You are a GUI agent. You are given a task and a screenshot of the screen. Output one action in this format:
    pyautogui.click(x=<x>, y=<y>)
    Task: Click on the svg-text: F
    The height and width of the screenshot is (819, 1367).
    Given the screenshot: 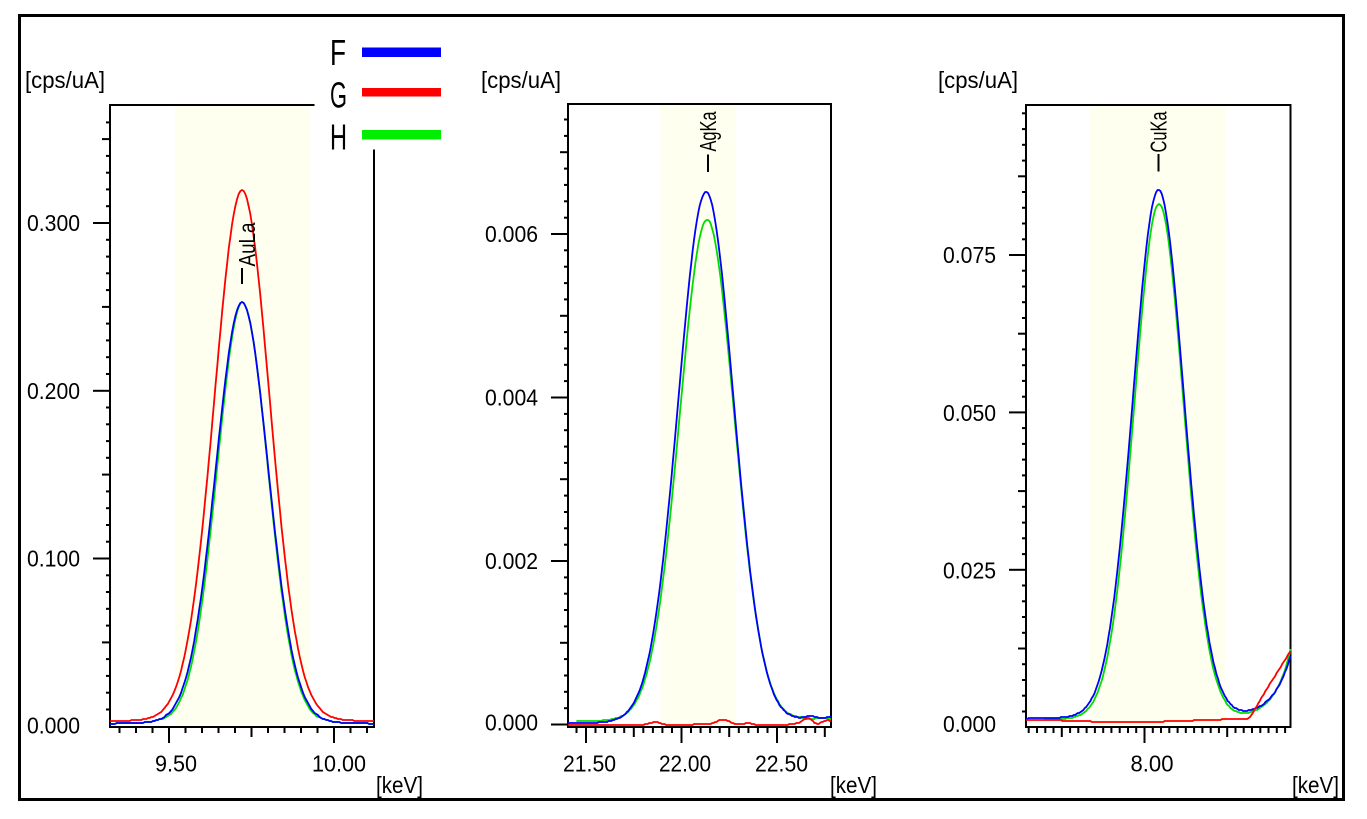 What is the action you would take?
    pyautogui.click(x=338, y=52)
    